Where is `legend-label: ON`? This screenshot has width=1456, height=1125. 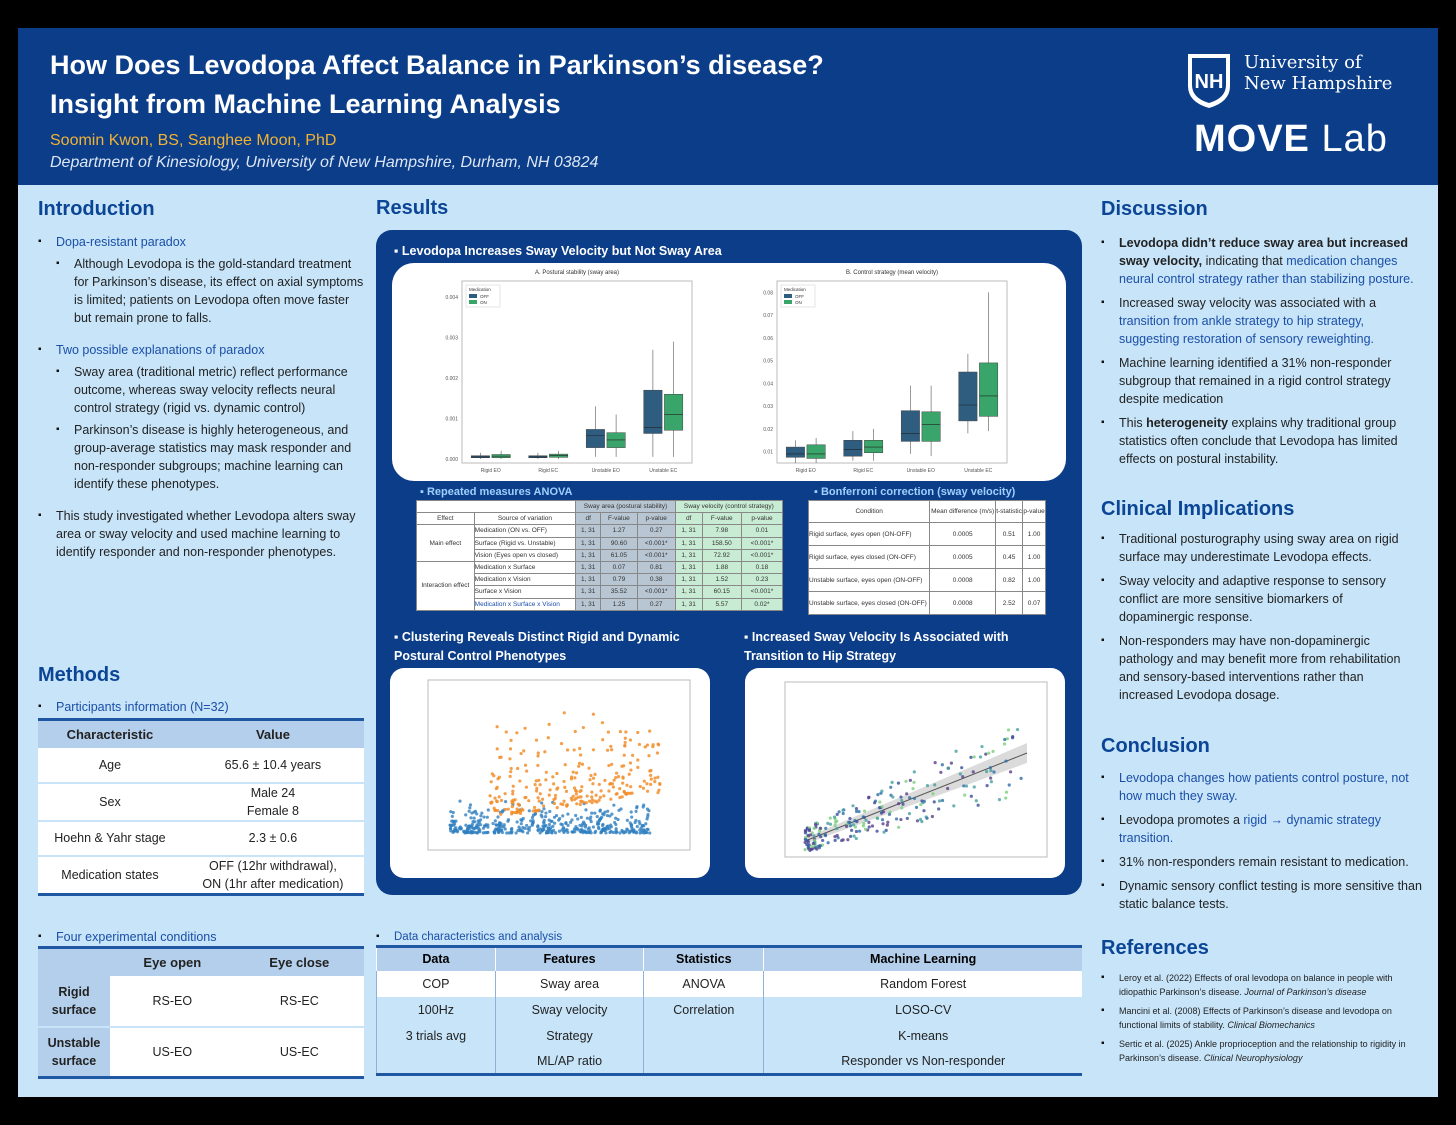
legend-label: ON is located at coordinates (483, 302).